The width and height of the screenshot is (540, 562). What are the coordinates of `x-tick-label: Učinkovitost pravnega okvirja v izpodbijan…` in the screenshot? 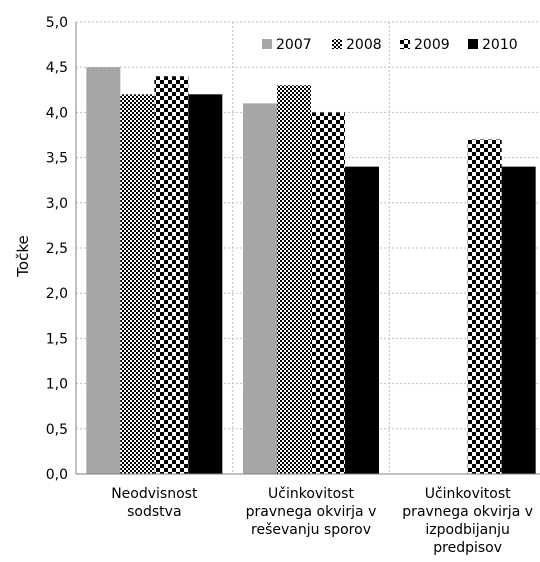 It's located at (467, 521).